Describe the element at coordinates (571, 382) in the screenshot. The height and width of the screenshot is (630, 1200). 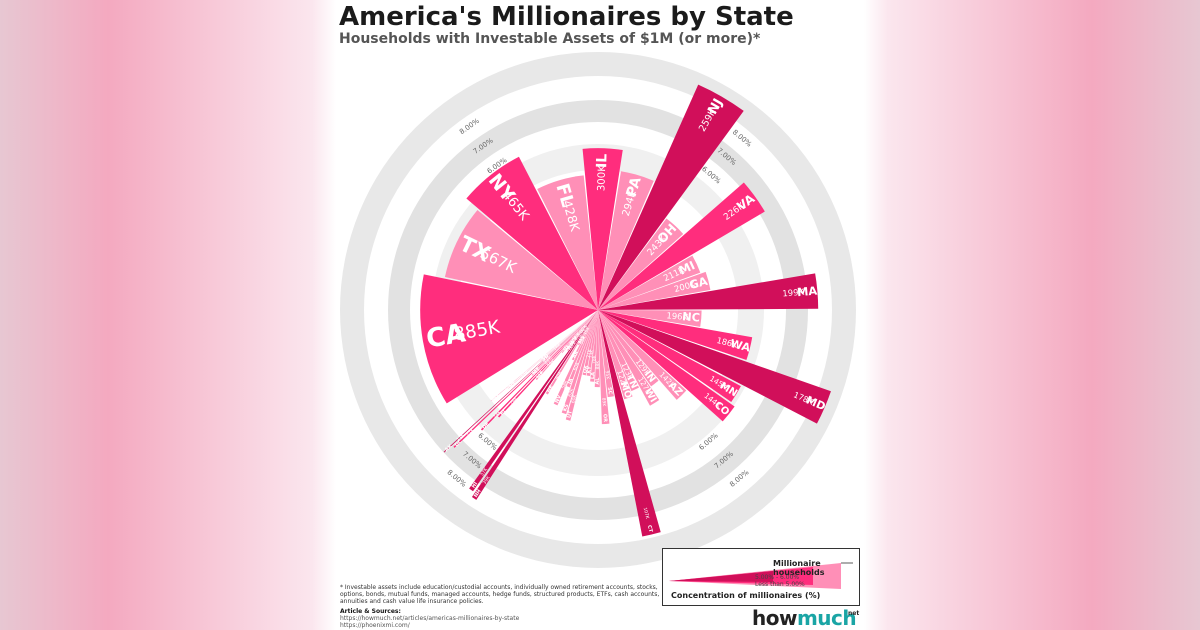
I see `state-label-ia: IA` at that location.